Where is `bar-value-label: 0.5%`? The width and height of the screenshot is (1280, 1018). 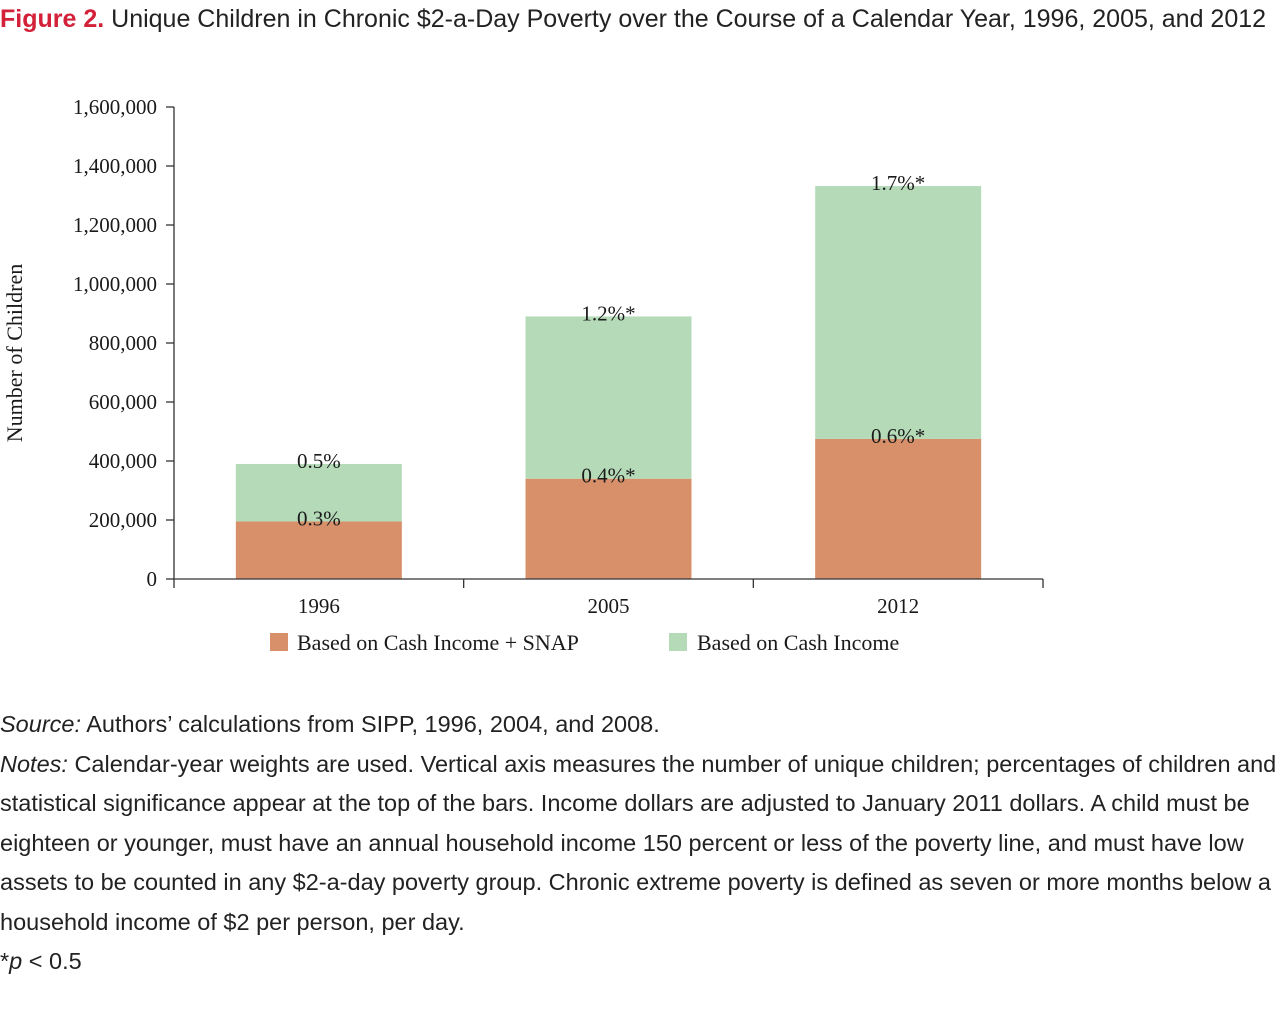
bar-value-label: 0.5% is located at coordinates (319, 461).